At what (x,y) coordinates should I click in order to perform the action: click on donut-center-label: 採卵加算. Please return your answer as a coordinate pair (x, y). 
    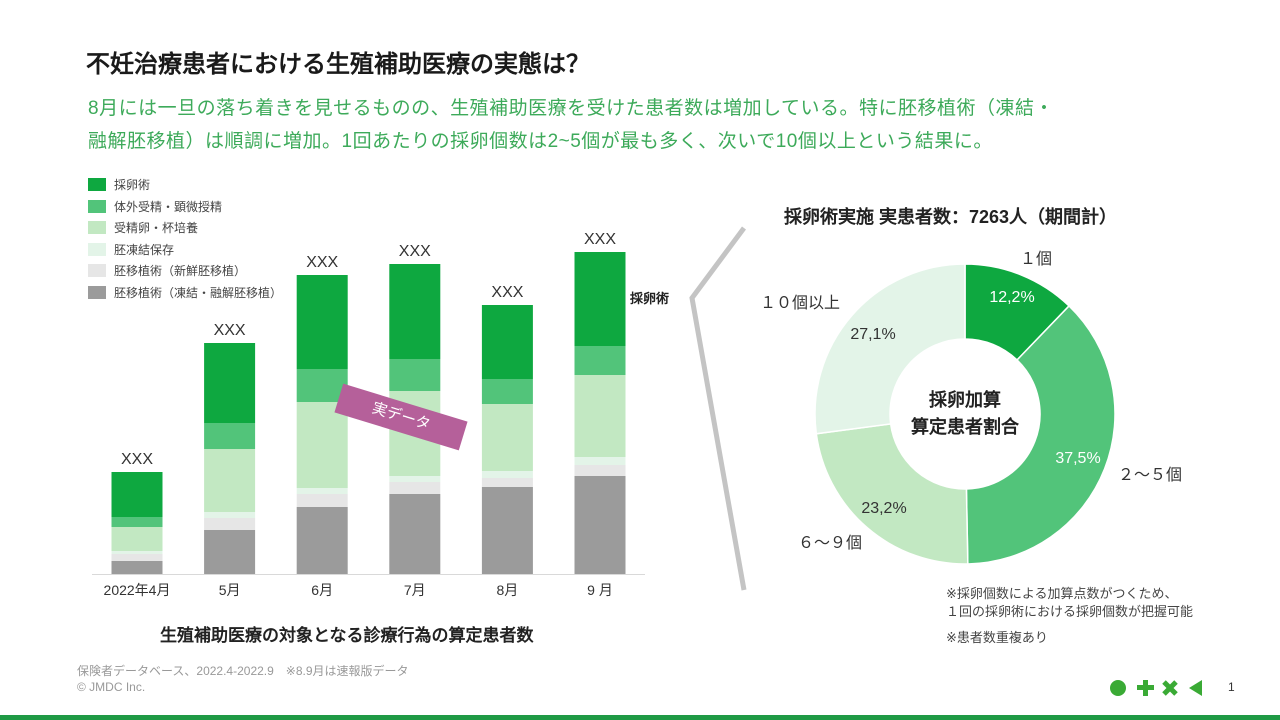
    Looking at the image, I should click on (965, 399).